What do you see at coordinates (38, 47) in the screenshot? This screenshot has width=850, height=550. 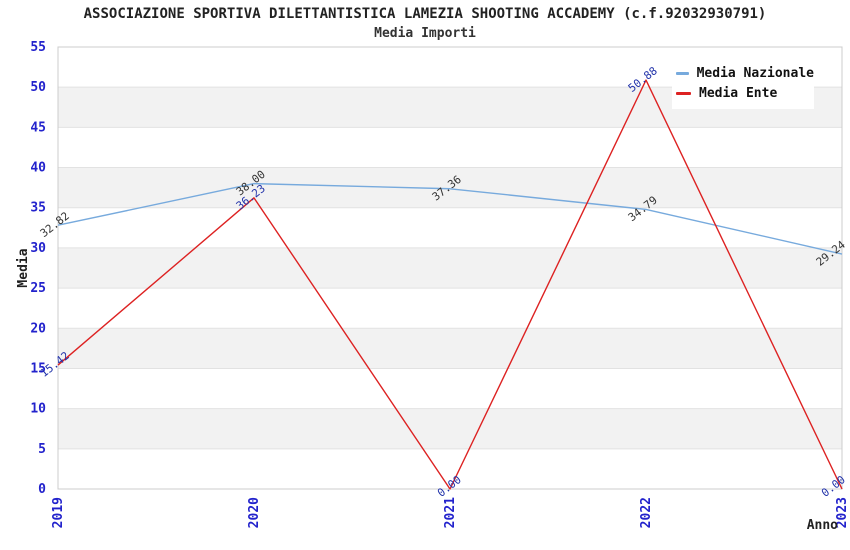 I see `y-tick-label: 55` at bounding box center [38, 47].